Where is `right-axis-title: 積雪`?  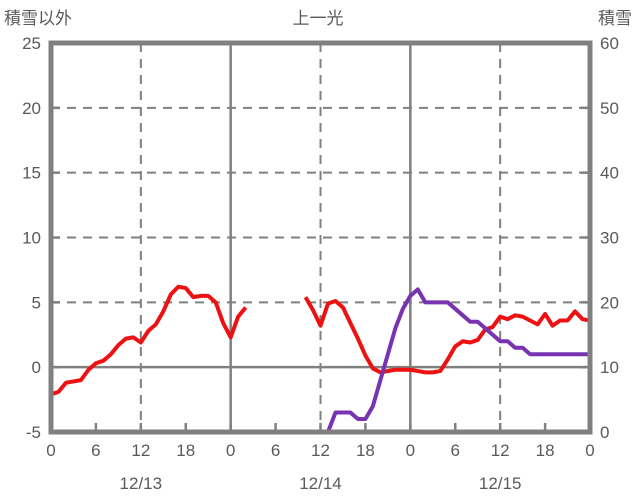 right-axis-title: 積雪 is located at coordinates (615, 18).